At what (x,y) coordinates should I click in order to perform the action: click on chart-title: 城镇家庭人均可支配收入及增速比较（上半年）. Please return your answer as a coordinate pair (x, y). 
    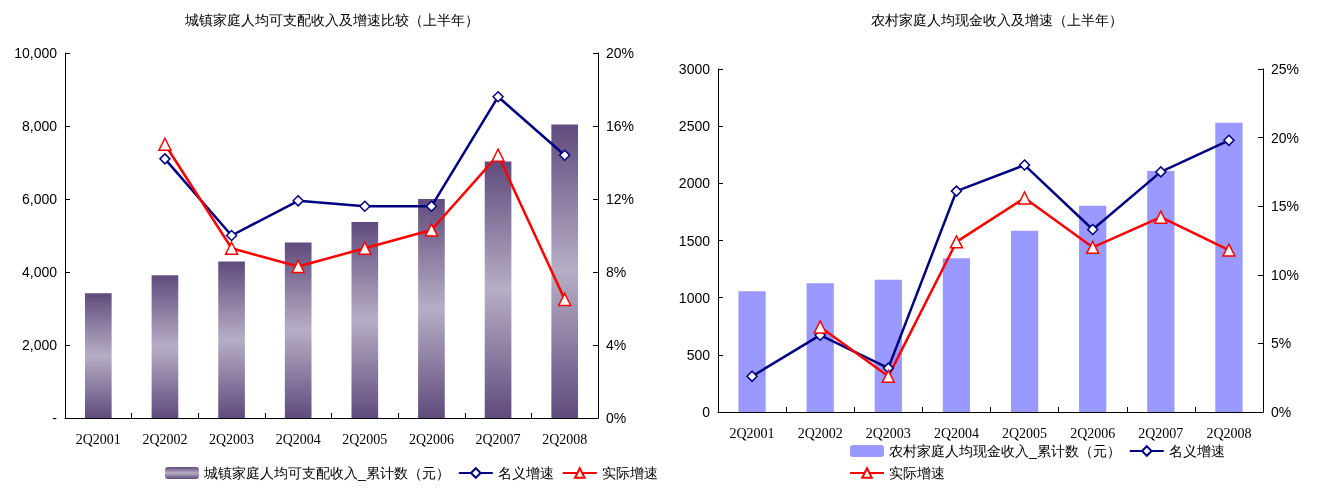
    Looking at the image, I should click on (331, 20).